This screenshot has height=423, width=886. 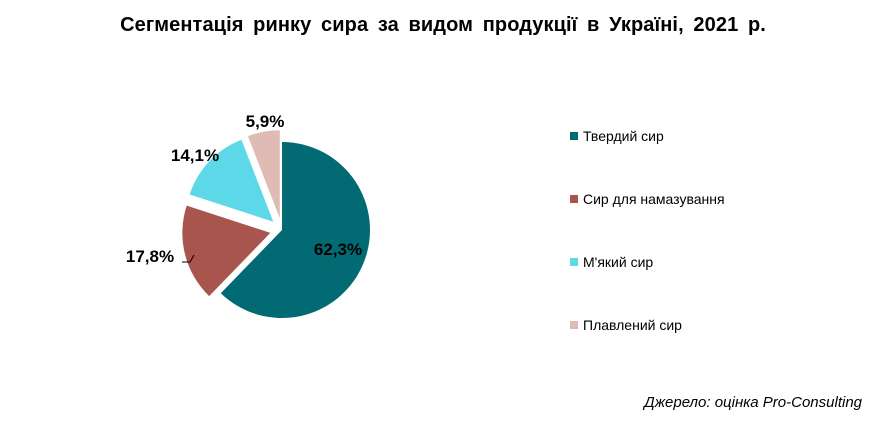 I want to click on legend-item-2: М'який сир, so click(x=647, y=285).